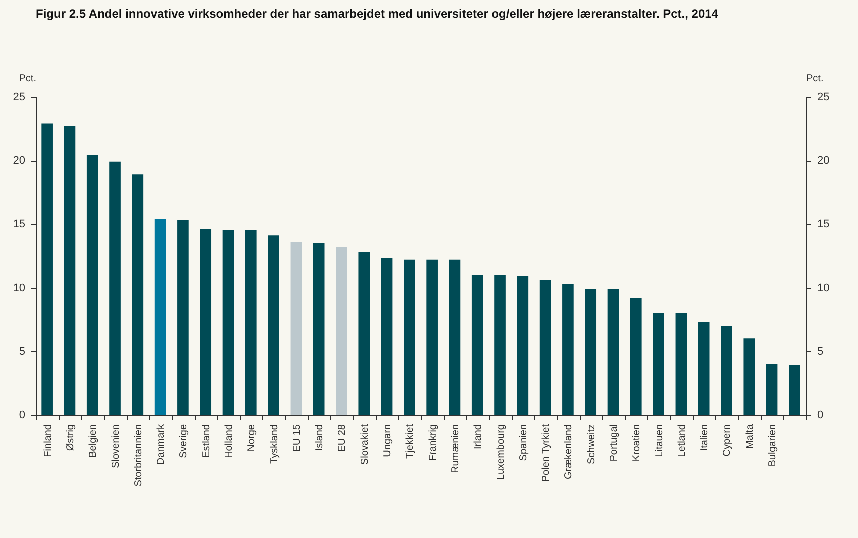  What do you see at coordinates (815, 79) in the screenshot?
I see `y2-axis-title: Pct.` at bounding box center [815, 79].